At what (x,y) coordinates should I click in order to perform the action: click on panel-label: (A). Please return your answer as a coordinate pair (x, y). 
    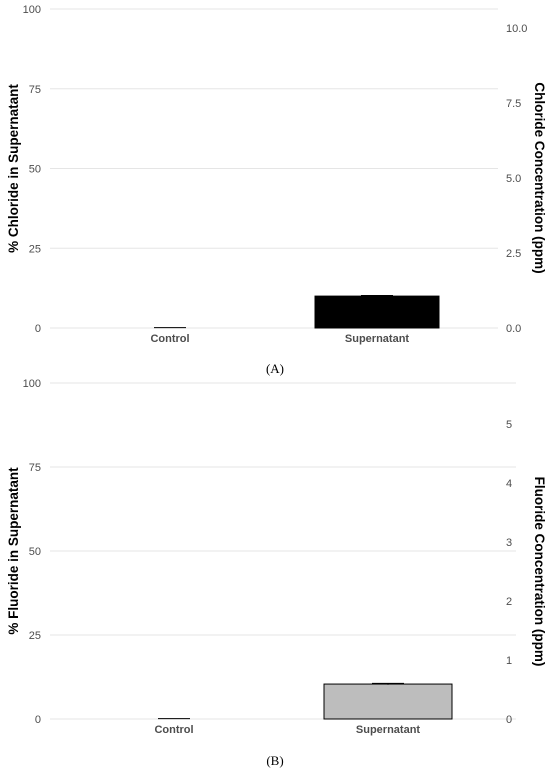
    Looking at the image, I should click on (275, 368).